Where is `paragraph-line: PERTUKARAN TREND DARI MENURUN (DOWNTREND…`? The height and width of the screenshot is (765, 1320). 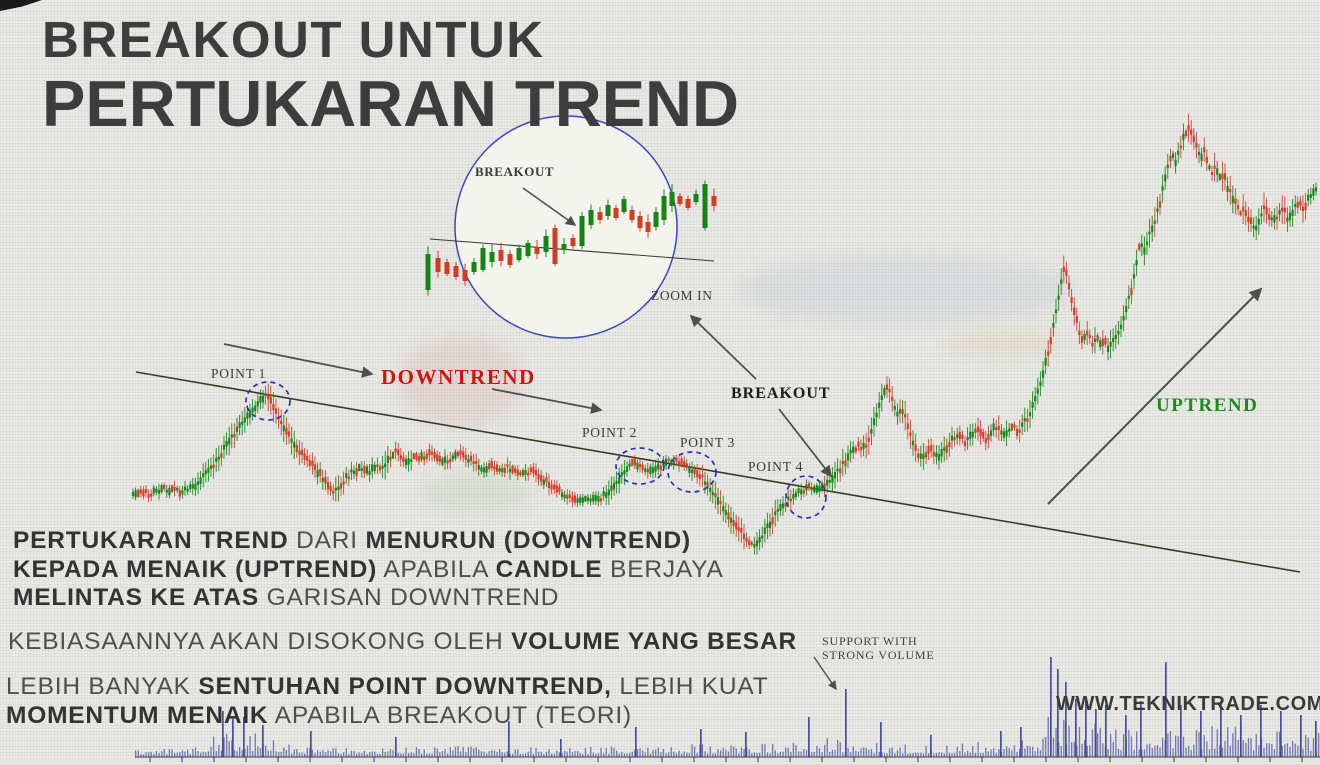
paragraph-line: PERTUKARAN TREND DARI MENURUN (DOWNTREND… is located at coordinates (352, 540).